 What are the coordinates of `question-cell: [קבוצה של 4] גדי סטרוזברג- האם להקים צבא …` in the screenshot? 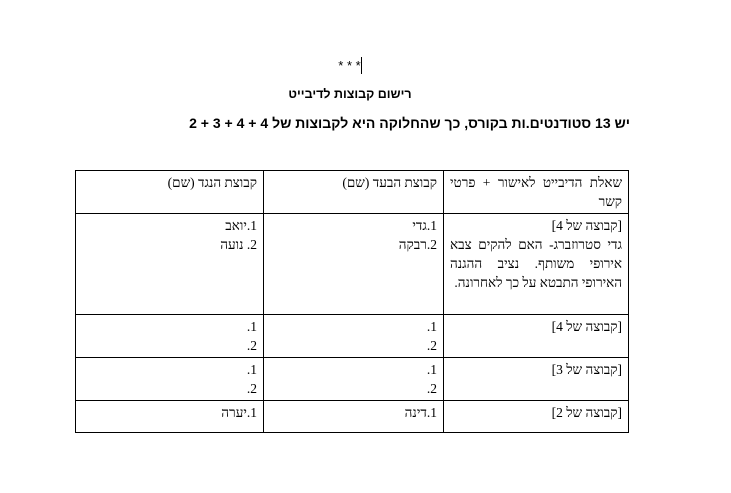 It's located at (536, 264).